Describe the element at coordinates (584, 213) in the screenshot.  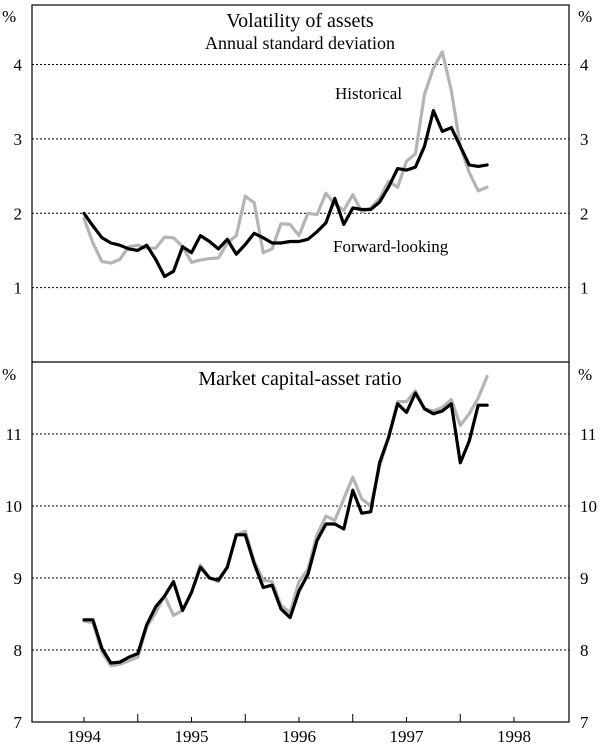
I see `top-y-tick-label-right: 2` at that location.